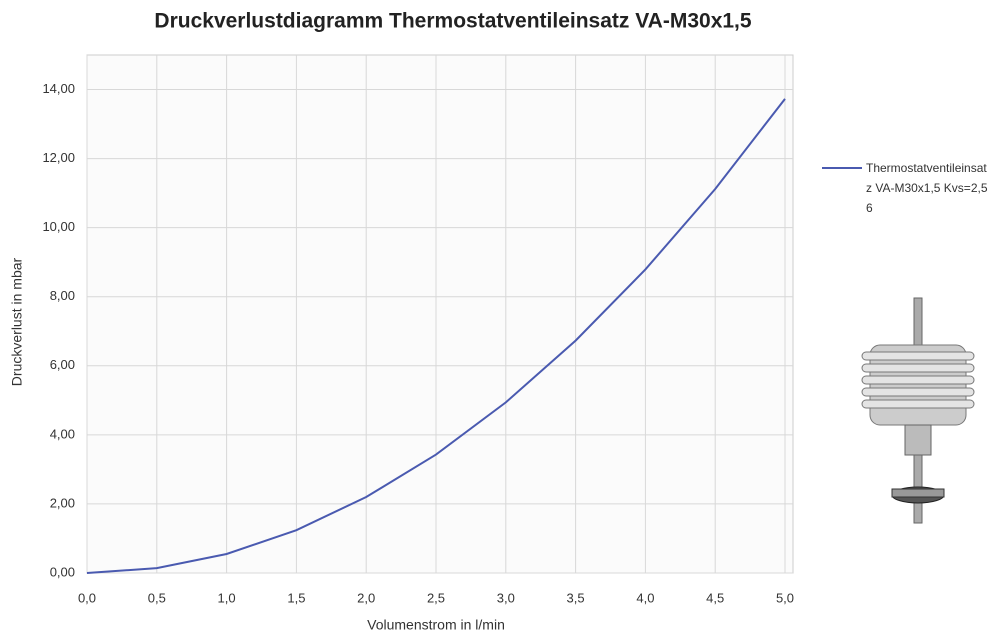 This screenshot has width=1006, height=637. Describe the element at coordinates (645, 597) in the screenshot. I see `x-tick-label: 4,0` at that location.